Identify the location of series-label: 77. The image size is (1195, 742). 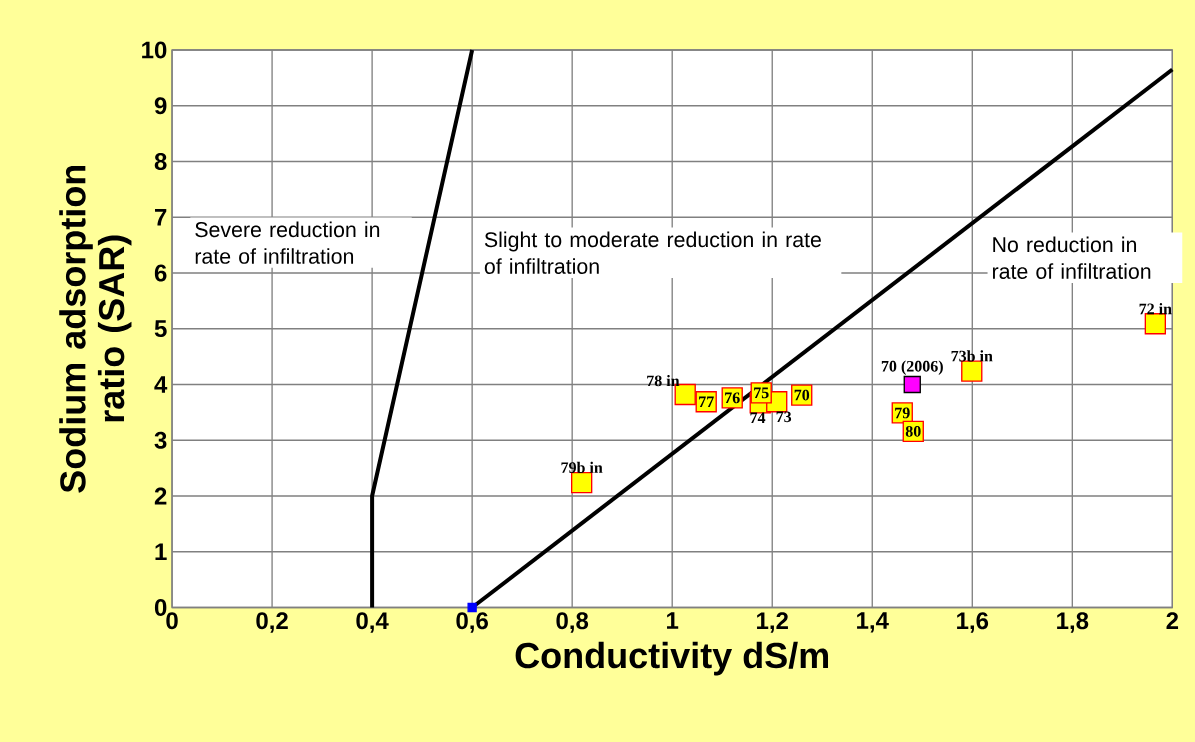
(706, 401).